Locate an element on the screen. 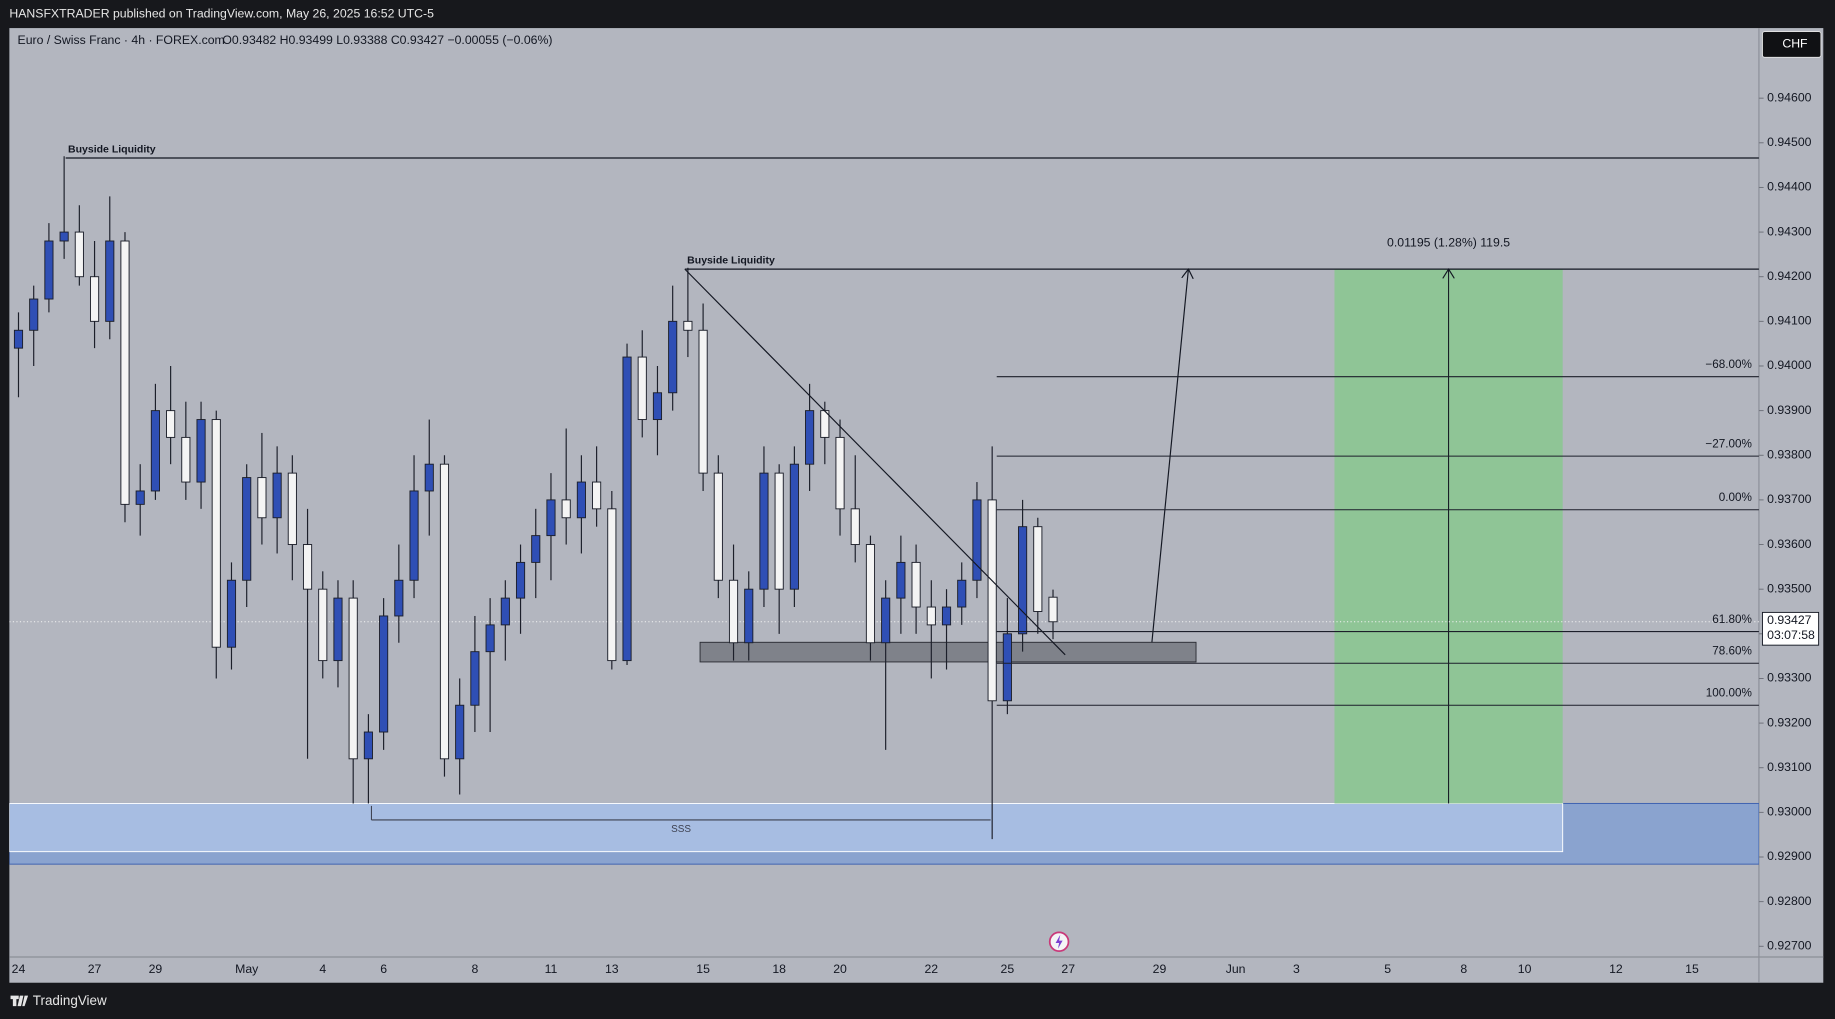 Image resolution: width=1835 pixels, height=1019 pixels. x-tick-label: 11 is located at coordinates (551, 969).